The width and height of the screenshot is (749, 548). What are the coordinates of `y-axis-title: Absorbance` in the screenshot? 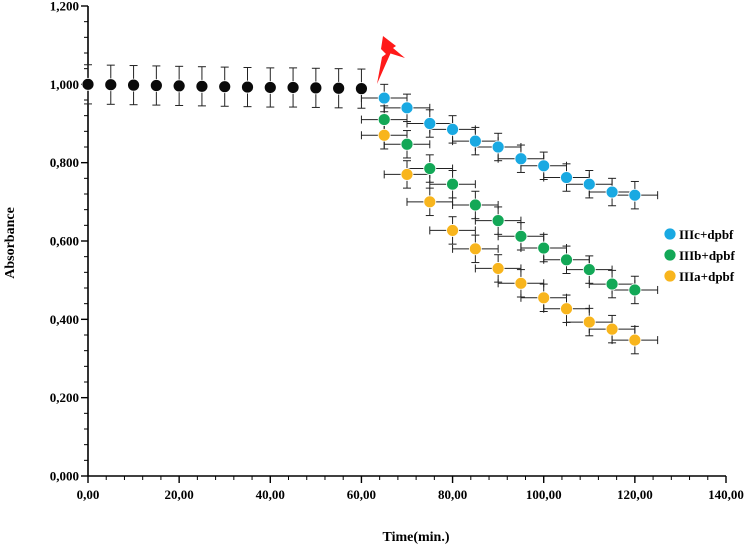 It's located at (10, 243).